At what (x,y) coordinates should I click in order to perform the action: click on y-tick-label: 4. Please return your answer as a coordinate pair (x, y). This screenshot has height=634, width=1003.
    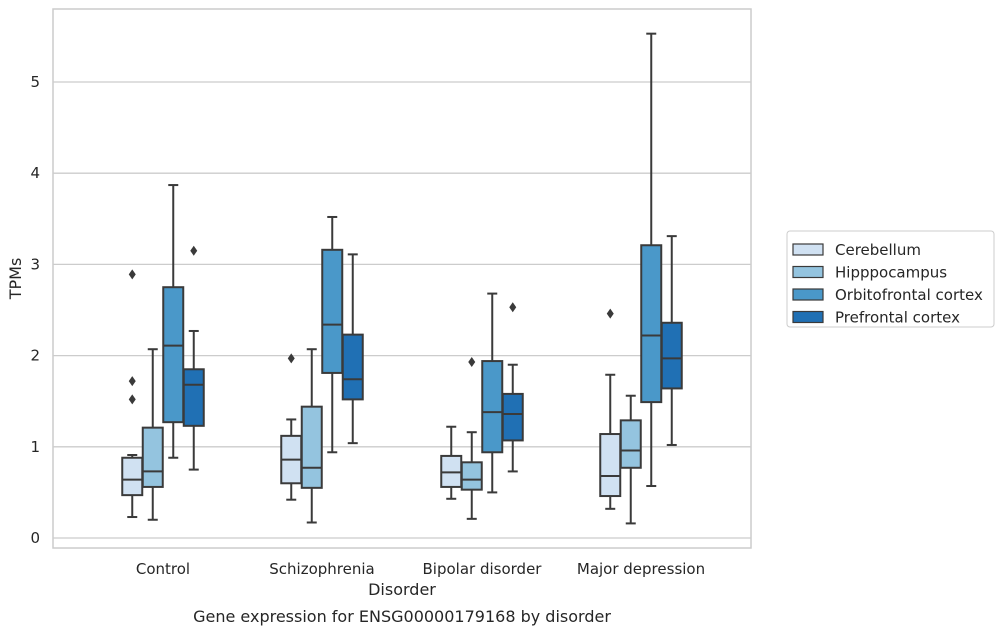
    Looking at the image, I should click on (35, 173).